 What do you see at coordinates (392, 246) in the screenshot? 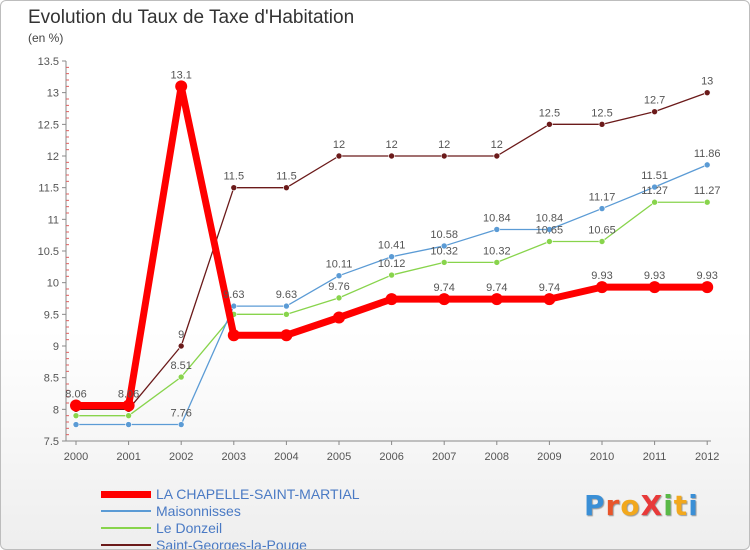
I see `data-label-1: 10.41` at bounding box center [392, 246].